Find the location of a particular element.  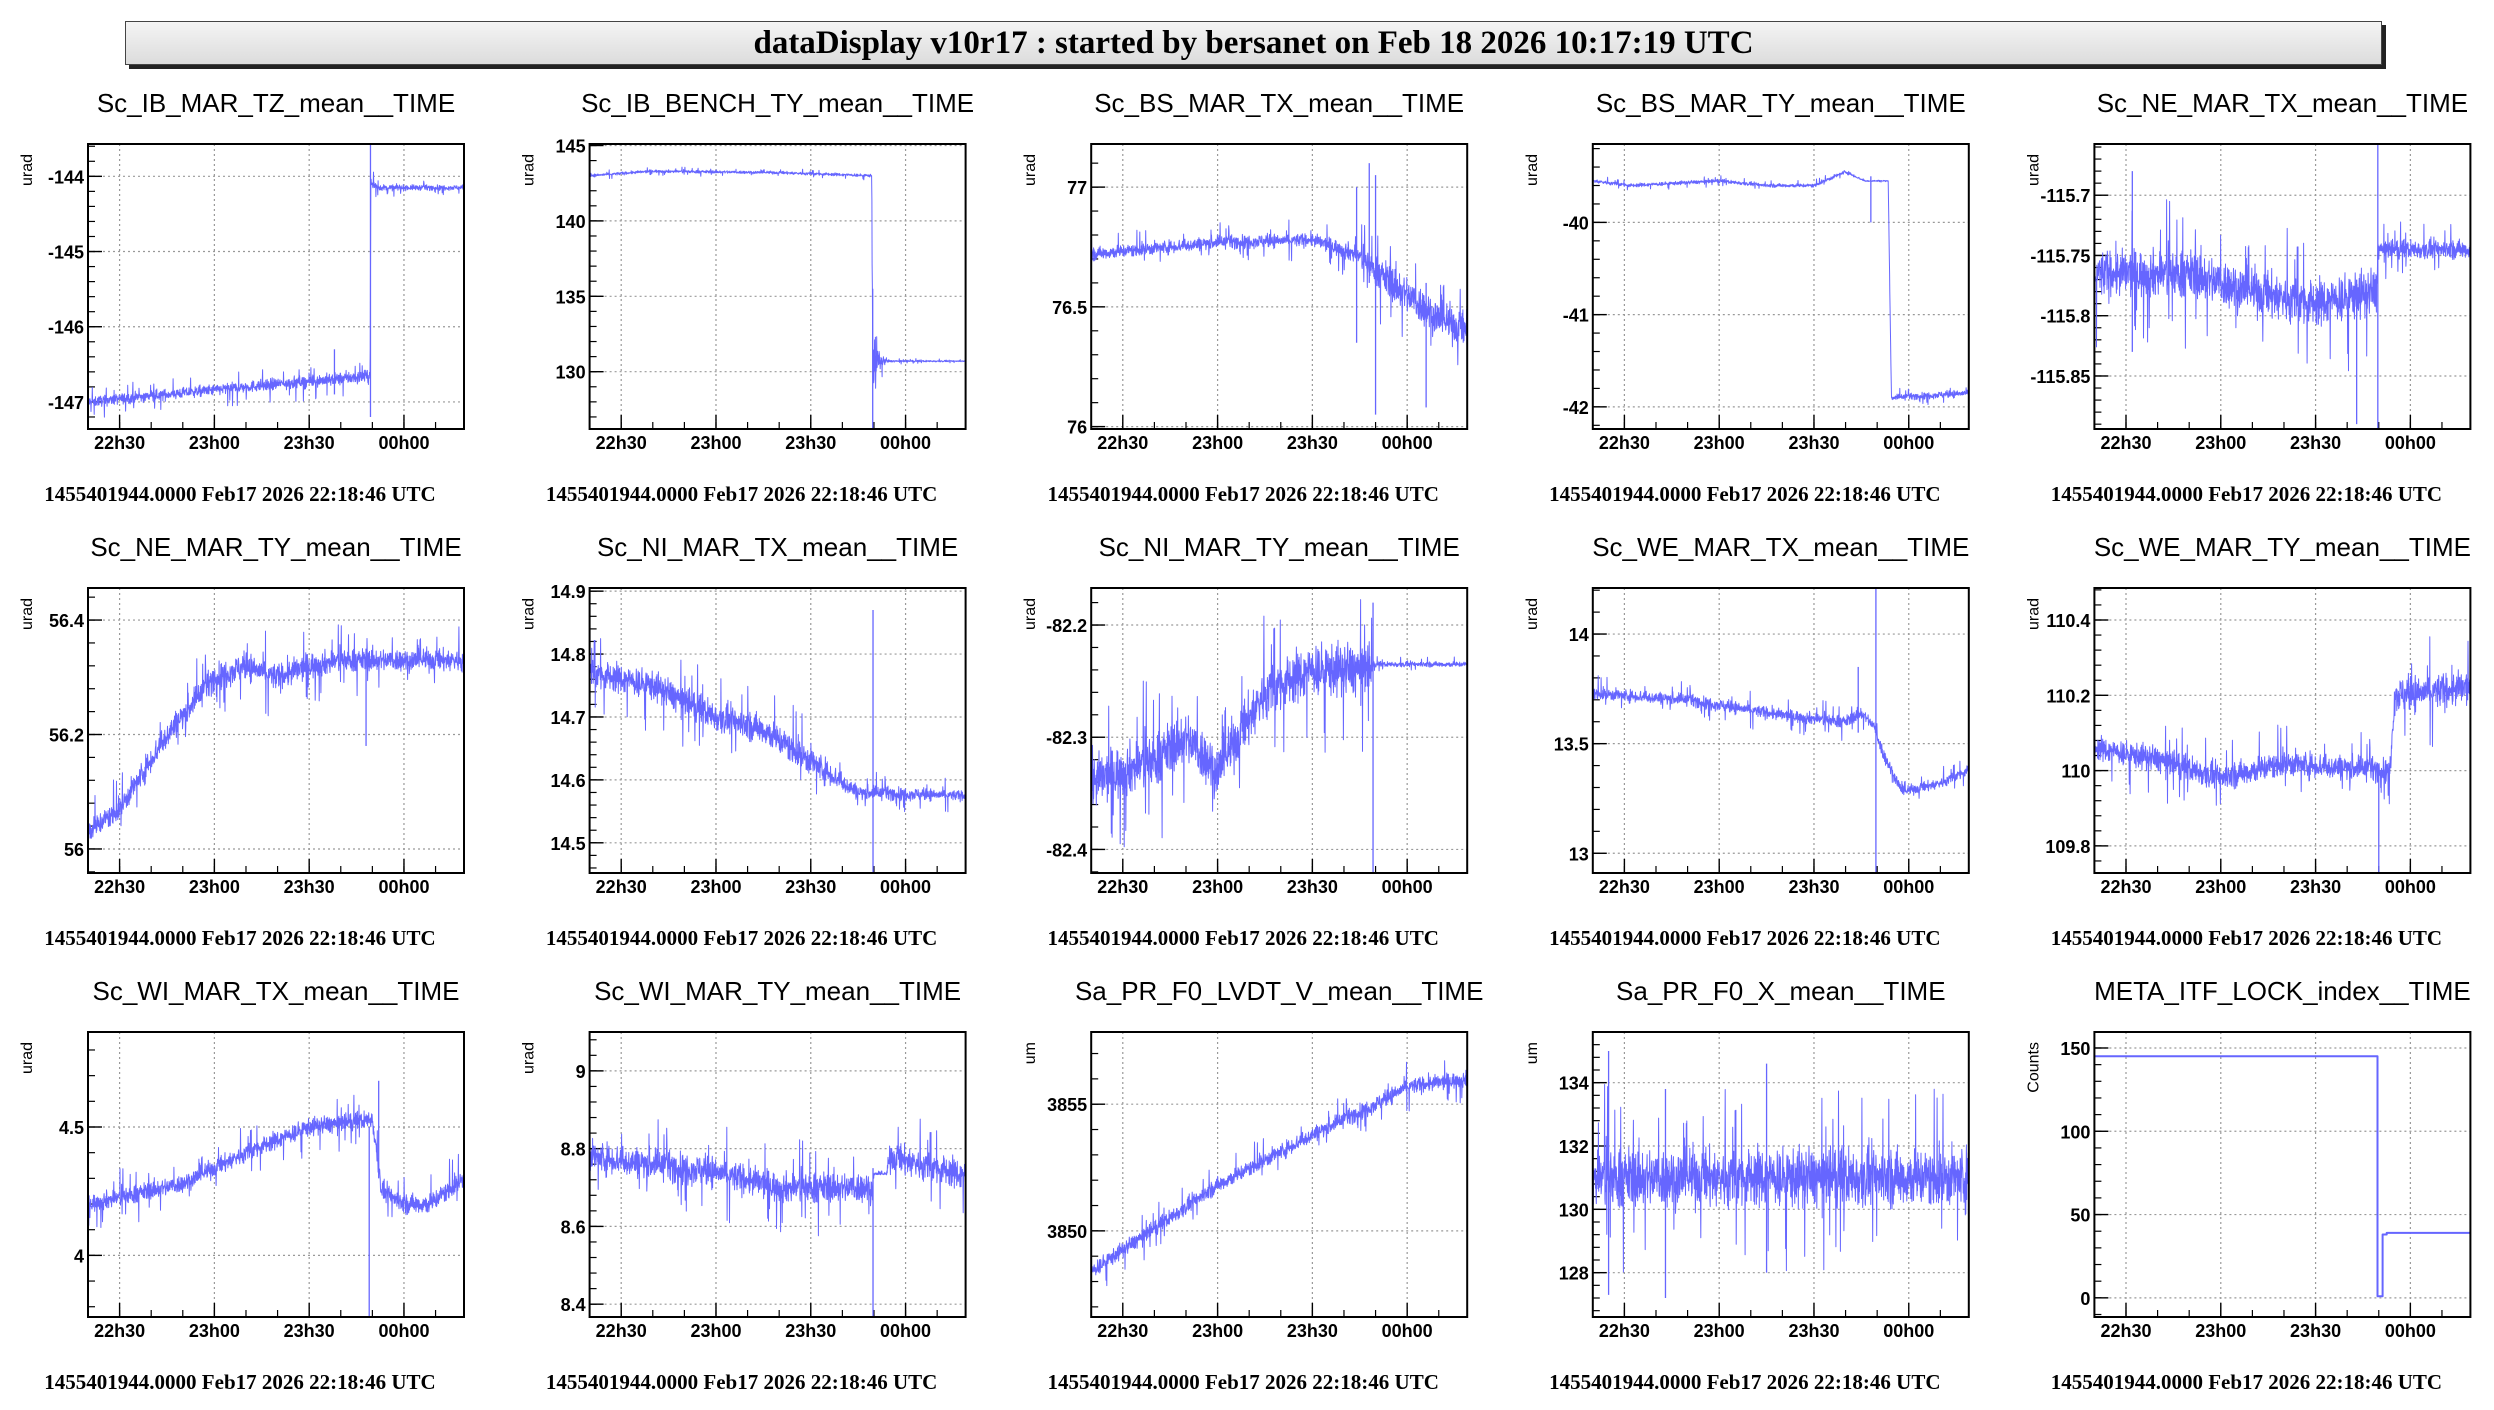

y-tick-label: -145 is located at coordinates (66, 253).